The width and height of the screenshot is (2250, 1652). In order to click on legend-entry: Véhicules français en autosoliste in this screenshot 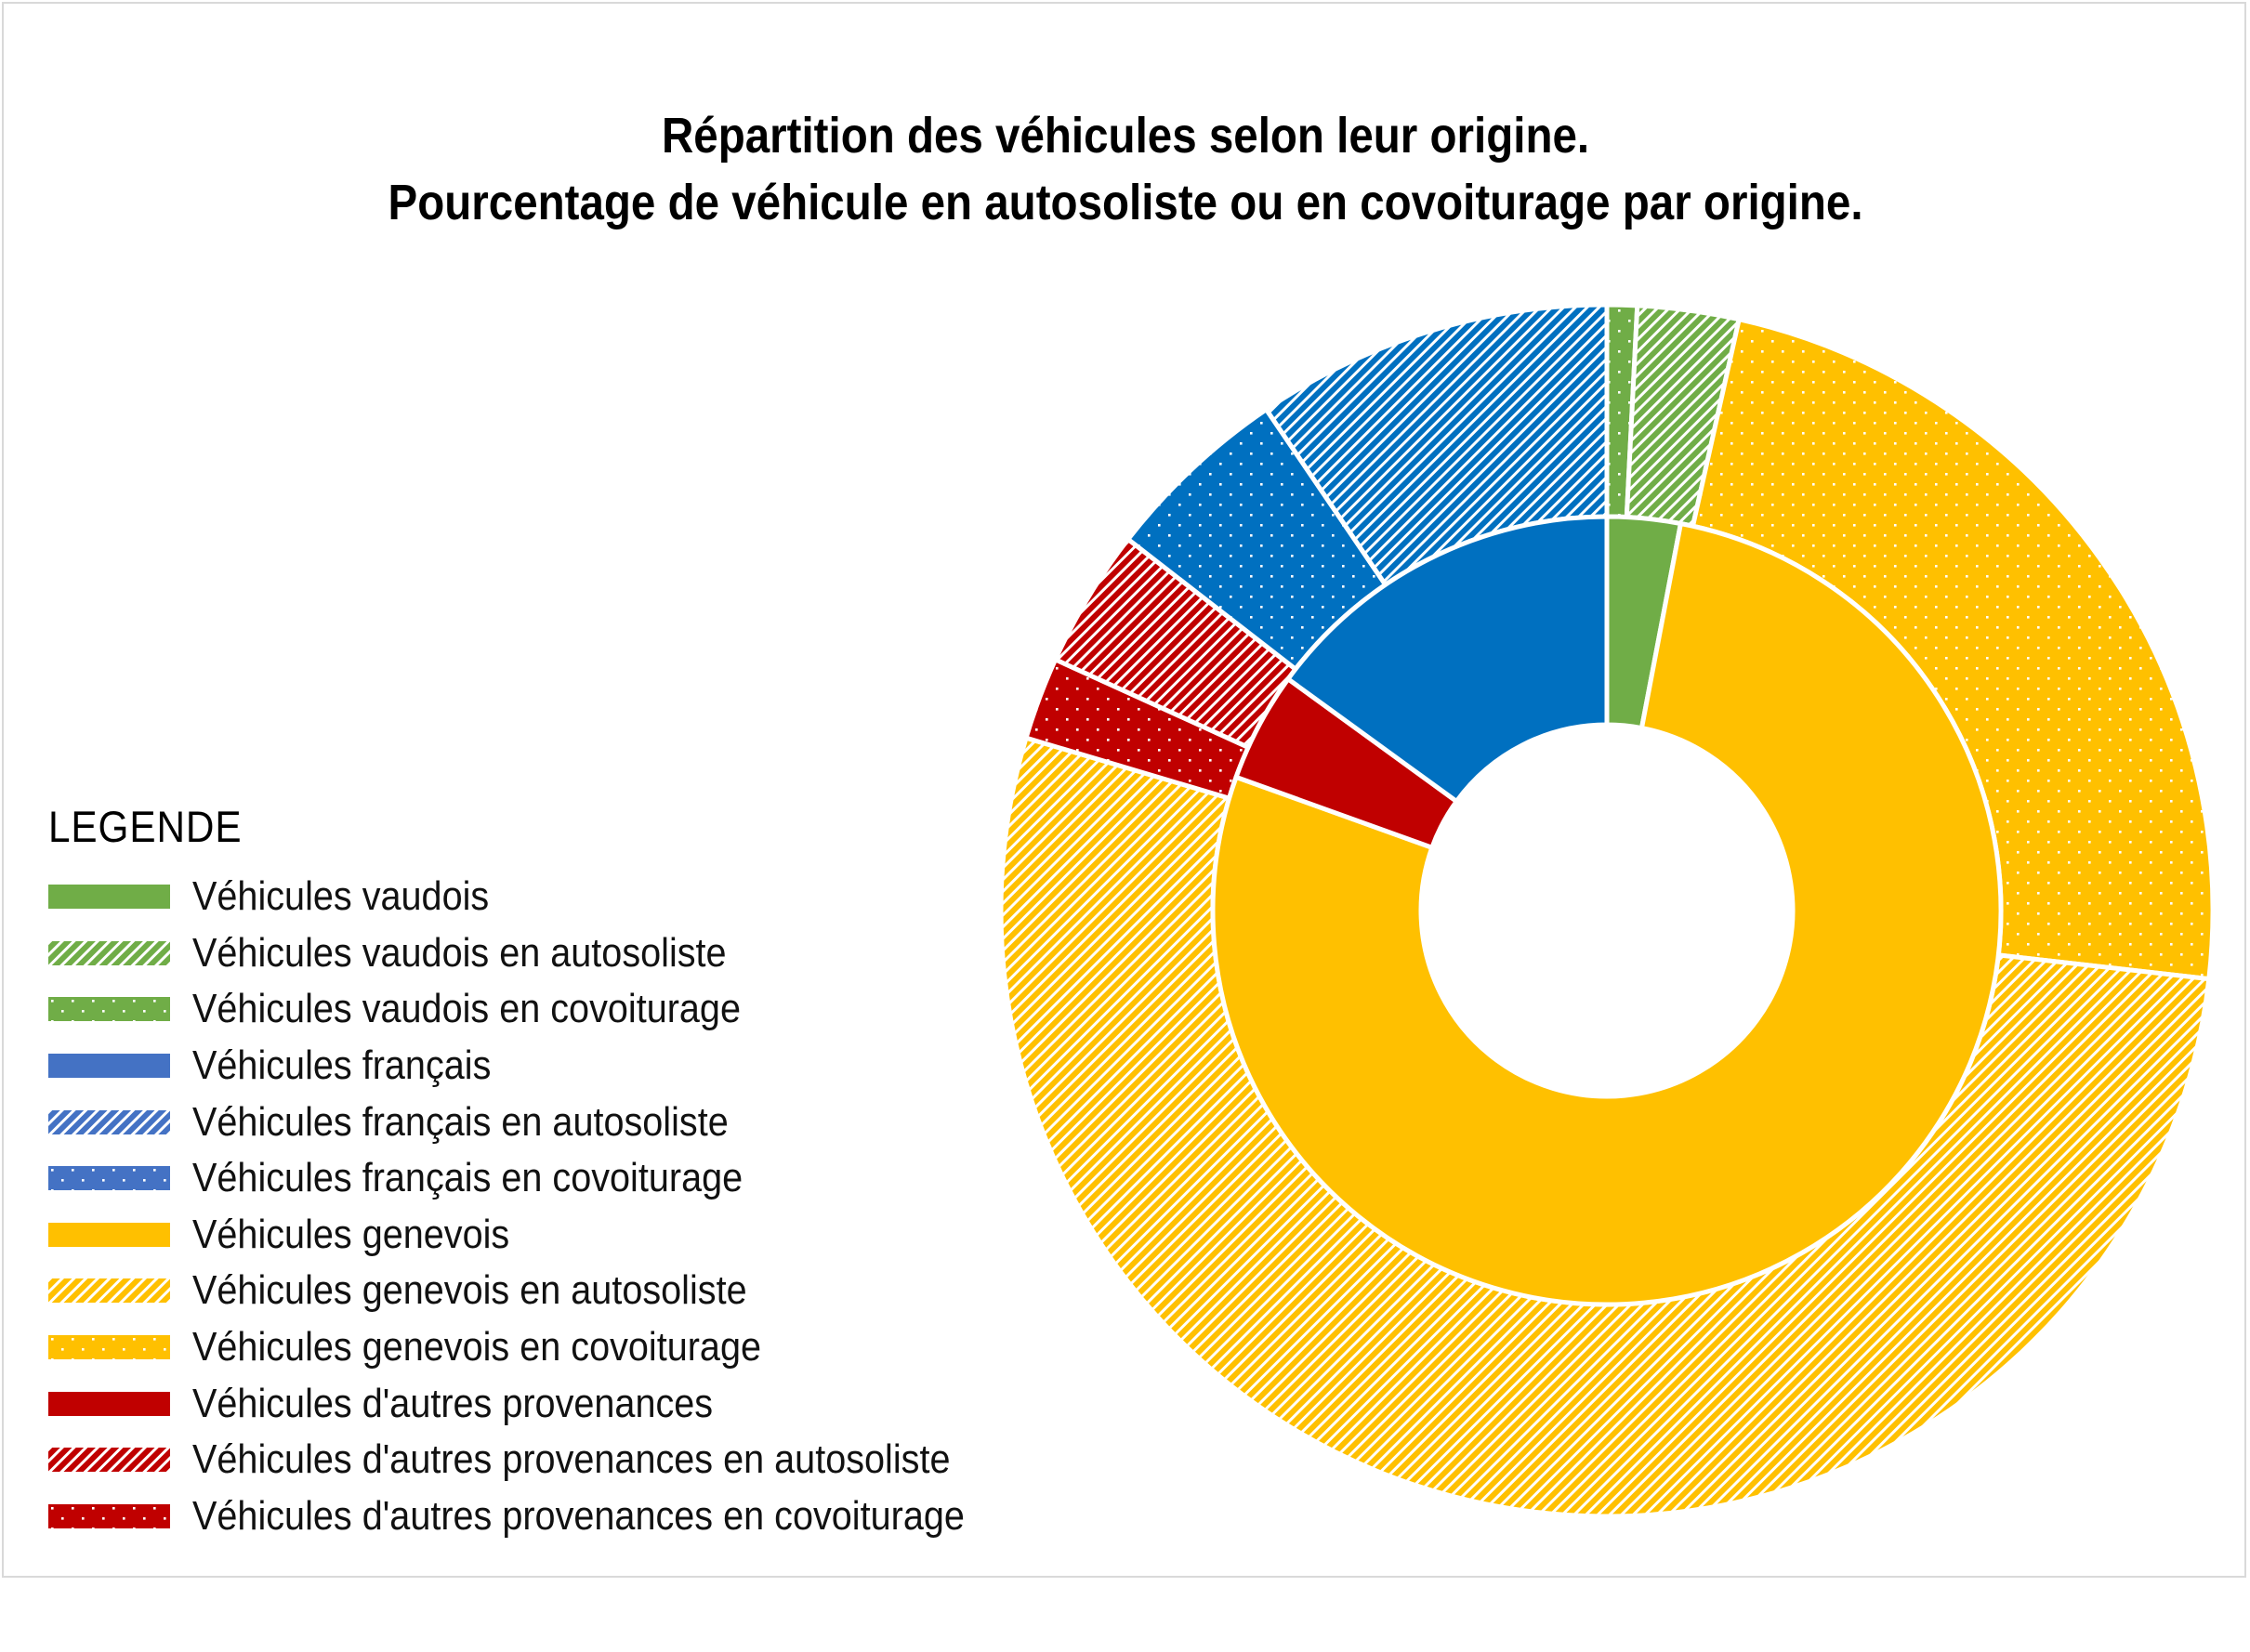, I will do `click(549, 1122)`.